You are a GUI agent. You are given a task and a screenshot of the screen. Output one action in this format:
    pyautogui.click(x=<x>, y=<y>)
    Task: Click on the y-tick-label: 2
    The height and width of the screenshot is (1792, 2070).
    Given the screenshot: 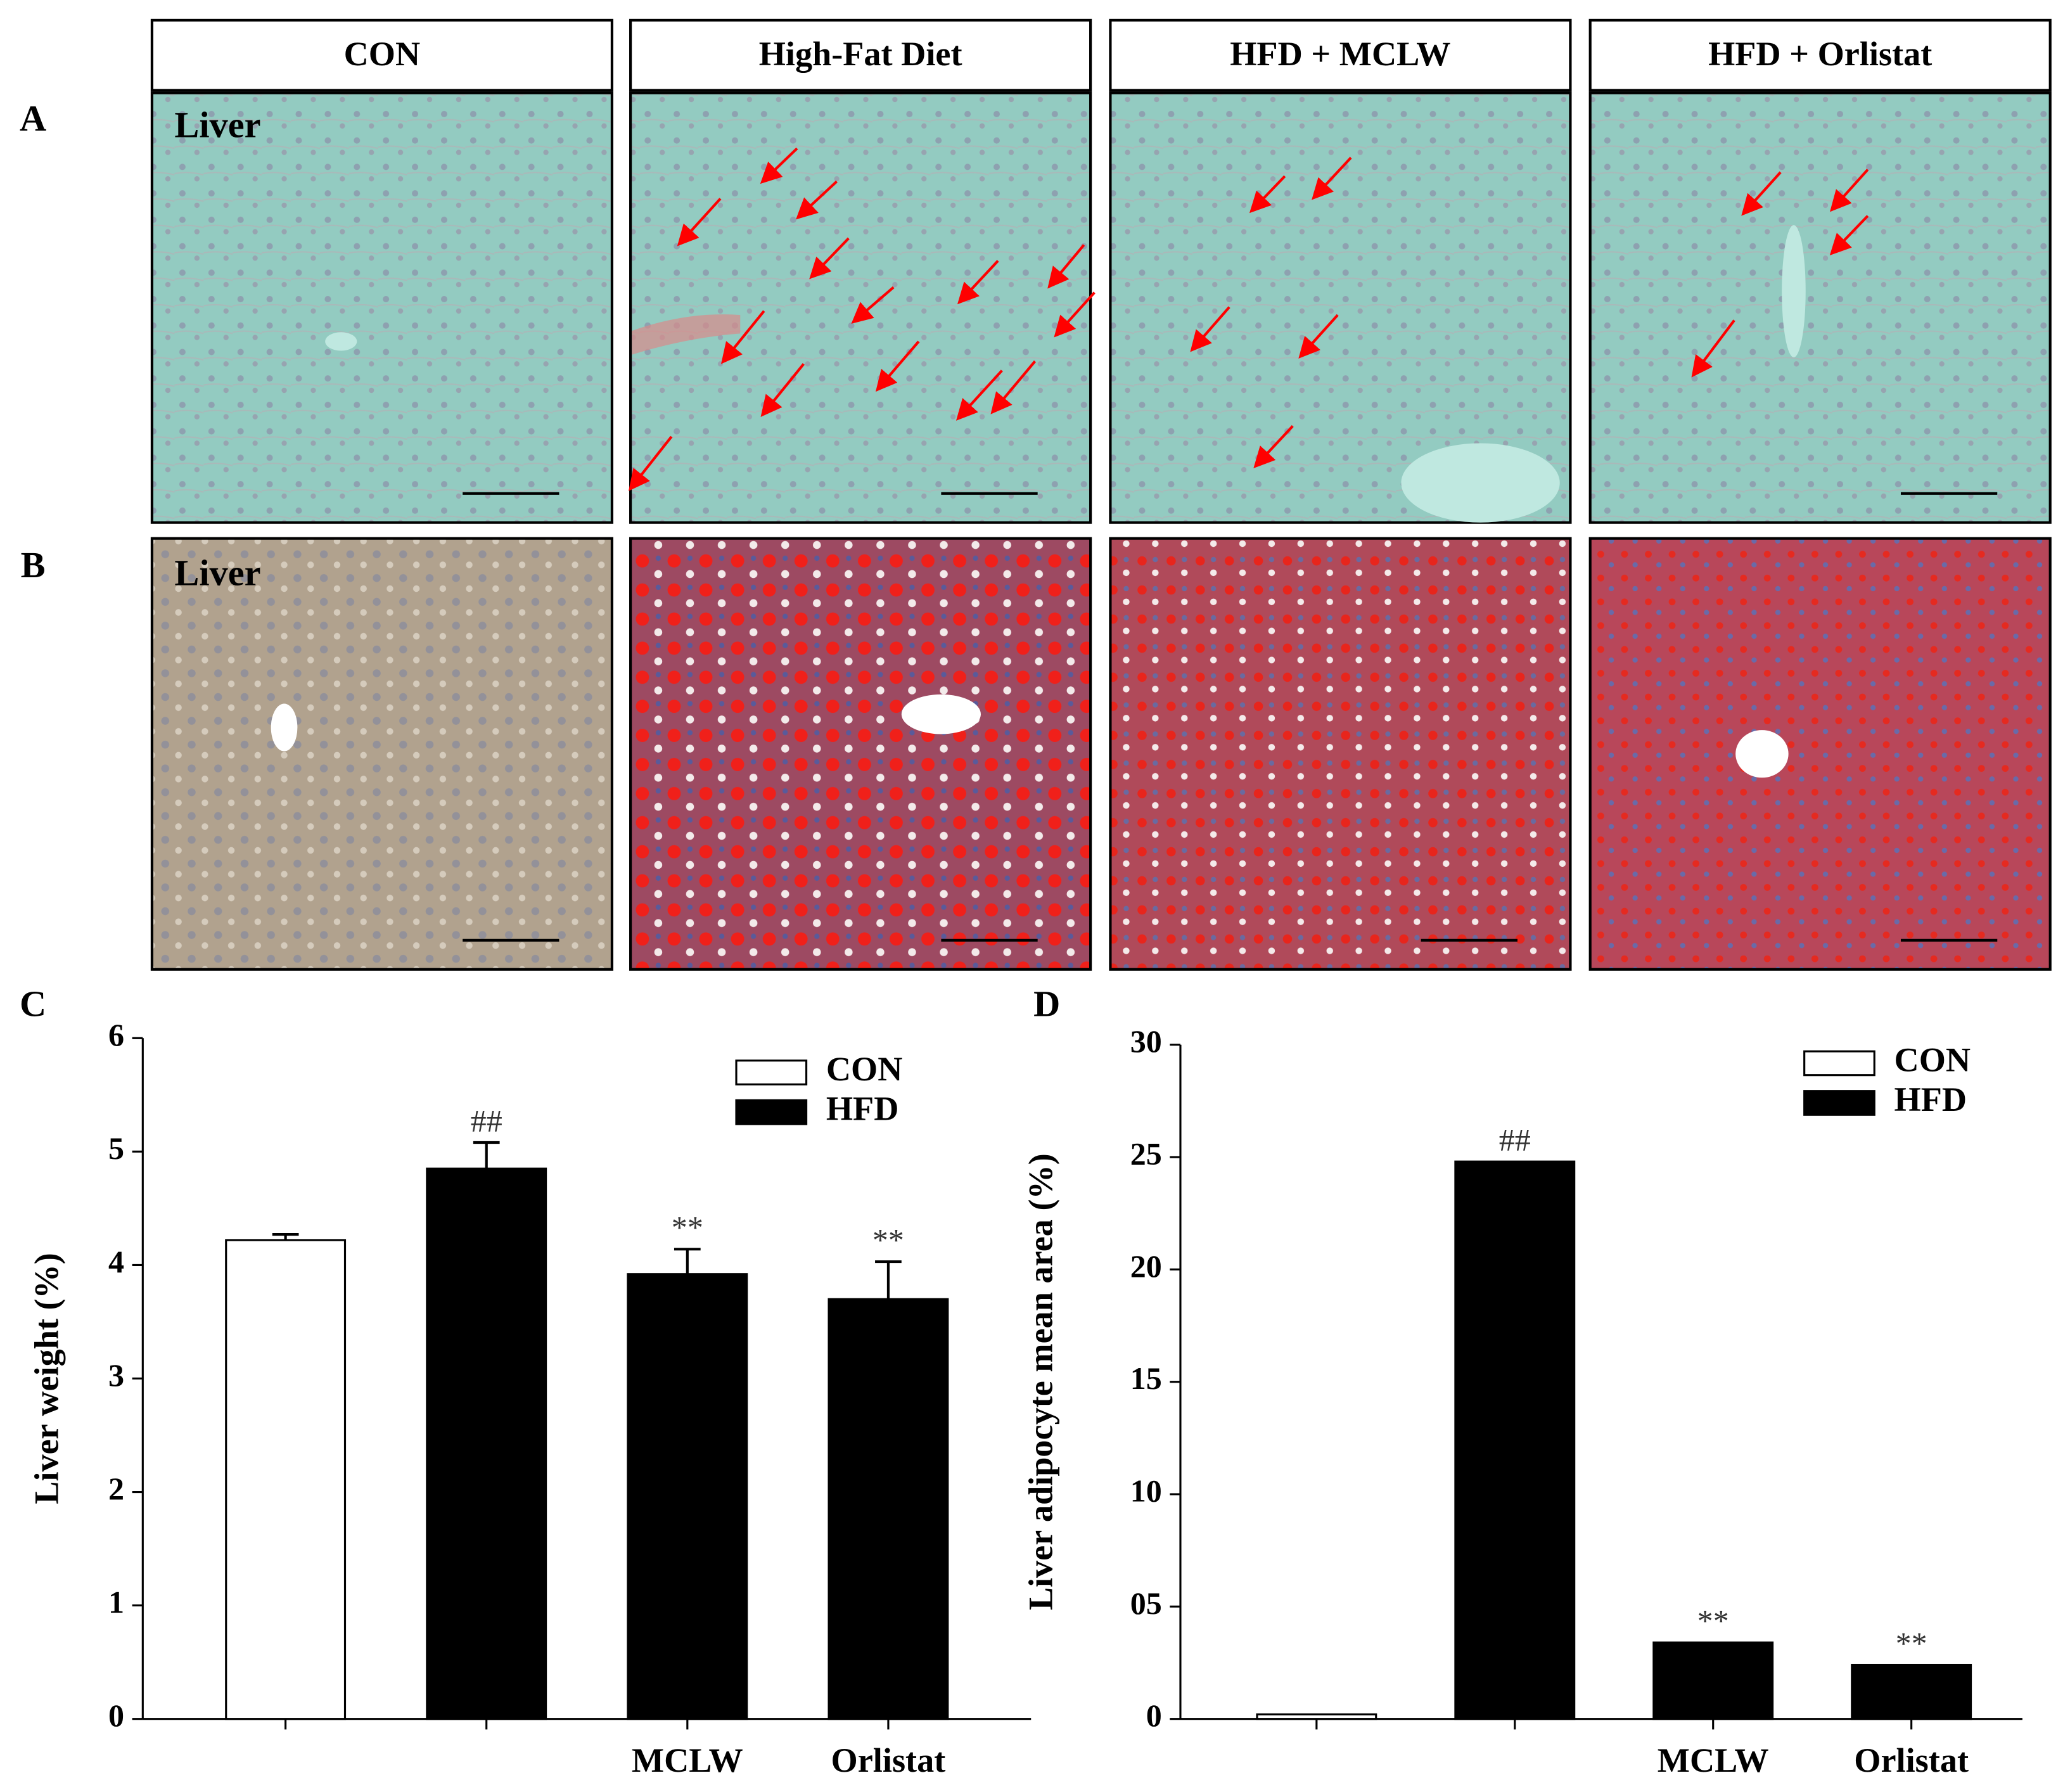 What is the action you would take?
    pyautogui.click(x=116, y=1488)
    